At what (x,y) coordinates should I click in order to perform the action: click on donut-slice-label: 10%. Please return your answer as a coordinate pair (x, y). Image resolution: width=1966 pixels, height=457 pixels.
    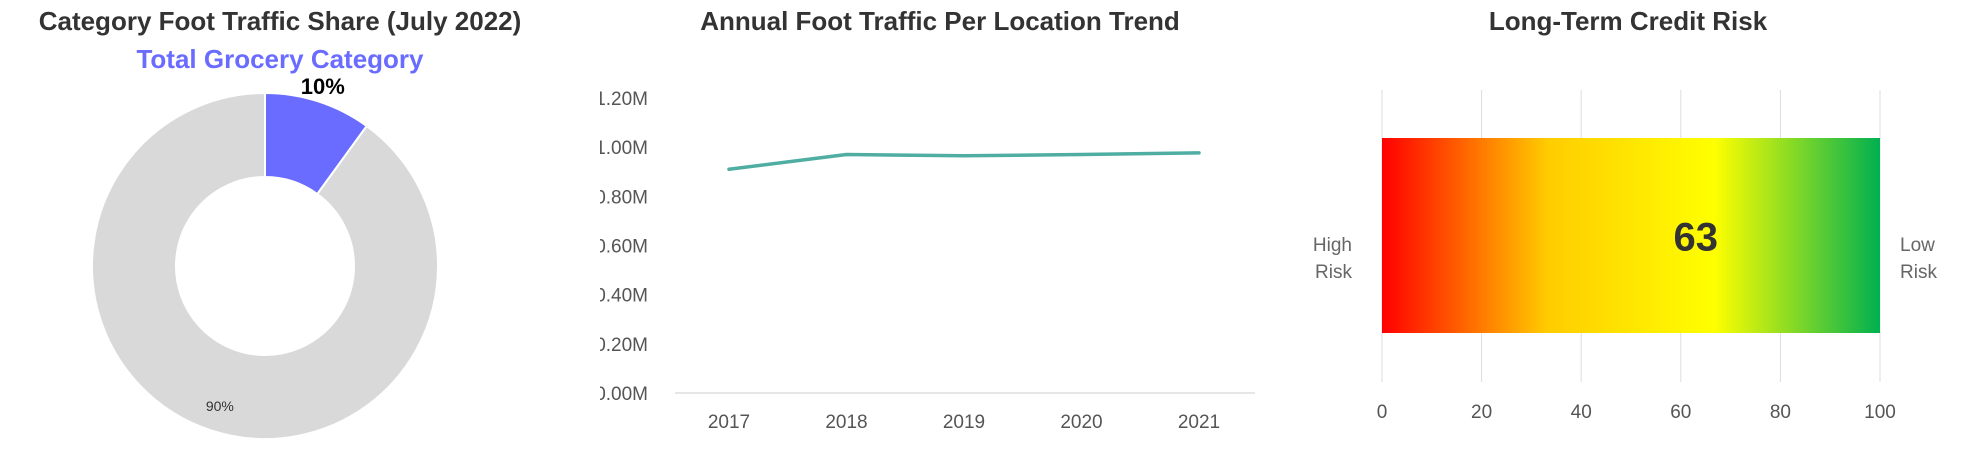
    Looking at the image, I should click on (323, 86).